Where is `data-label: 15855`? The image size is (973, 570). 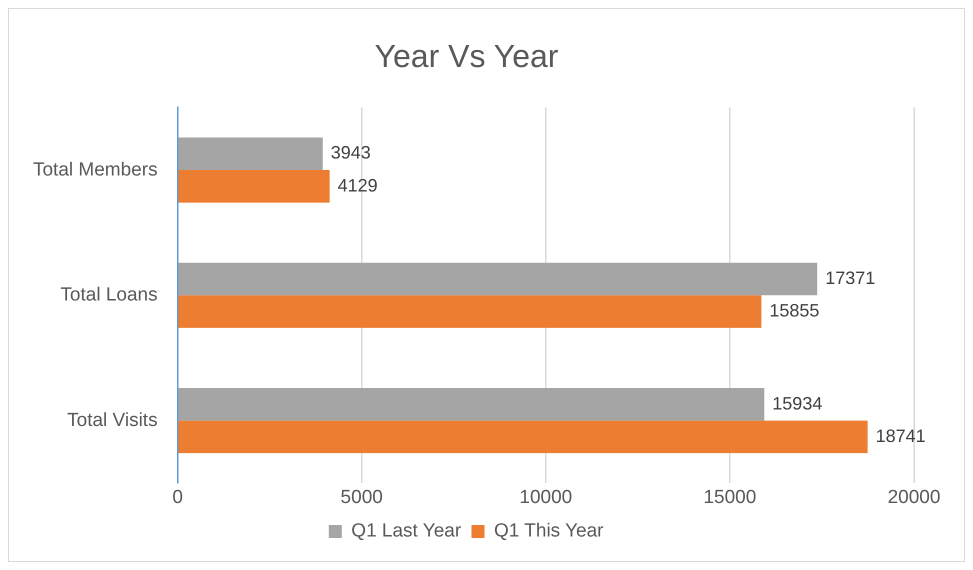 data-label: 15855 is located at coordinates (794, 310).